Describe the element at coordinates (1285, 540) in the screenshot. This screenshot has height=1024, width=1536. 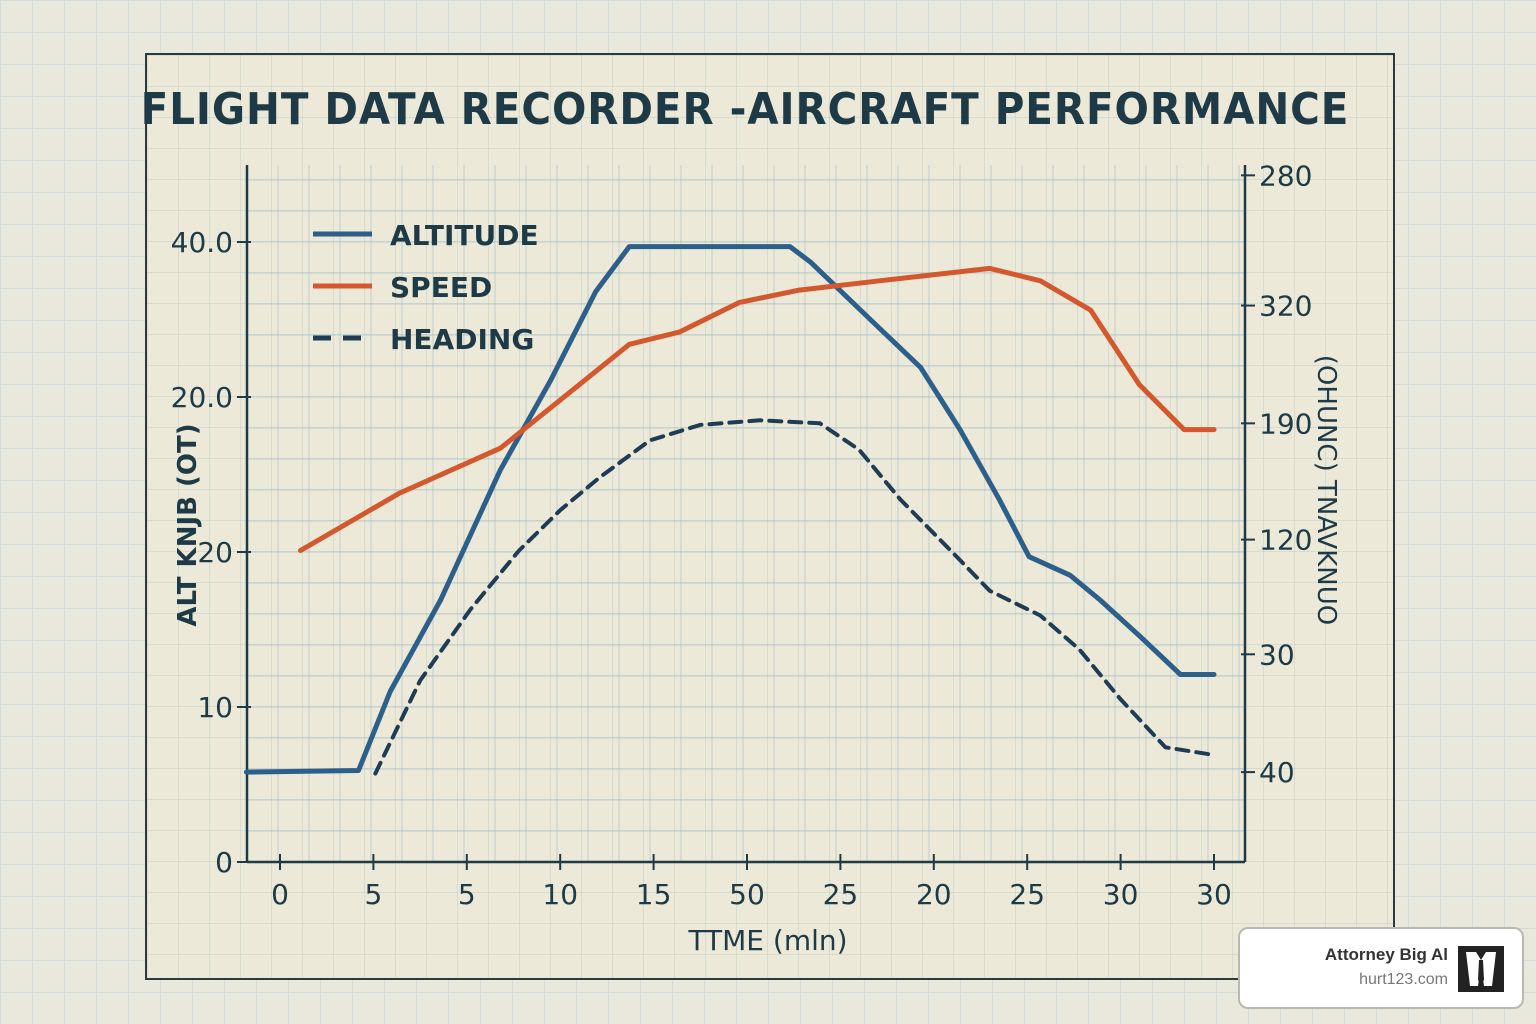
I see `y2-tick-label: 120` at that location.